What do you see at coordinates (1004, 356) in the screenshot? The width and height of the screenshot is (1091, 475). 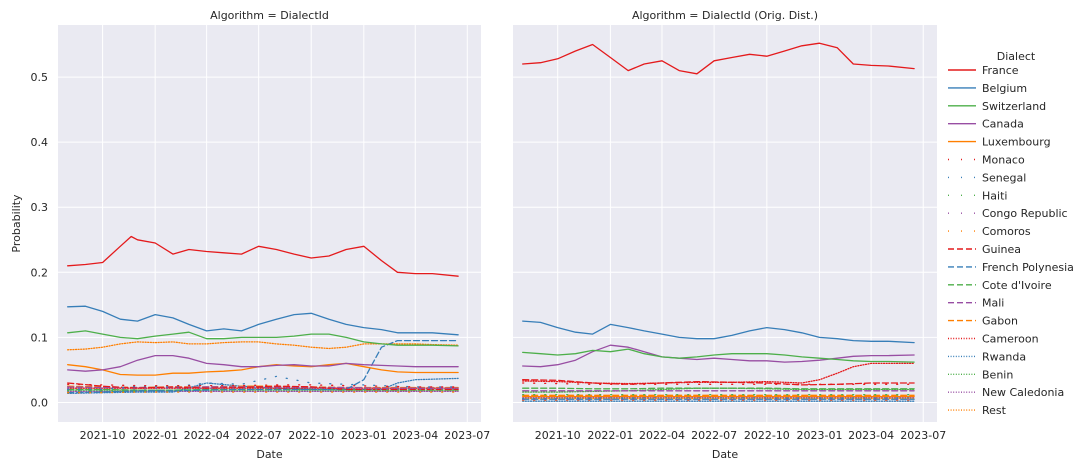 I see `legend-label-rwanda: Rwanda` at bounding box center [1004, 356].